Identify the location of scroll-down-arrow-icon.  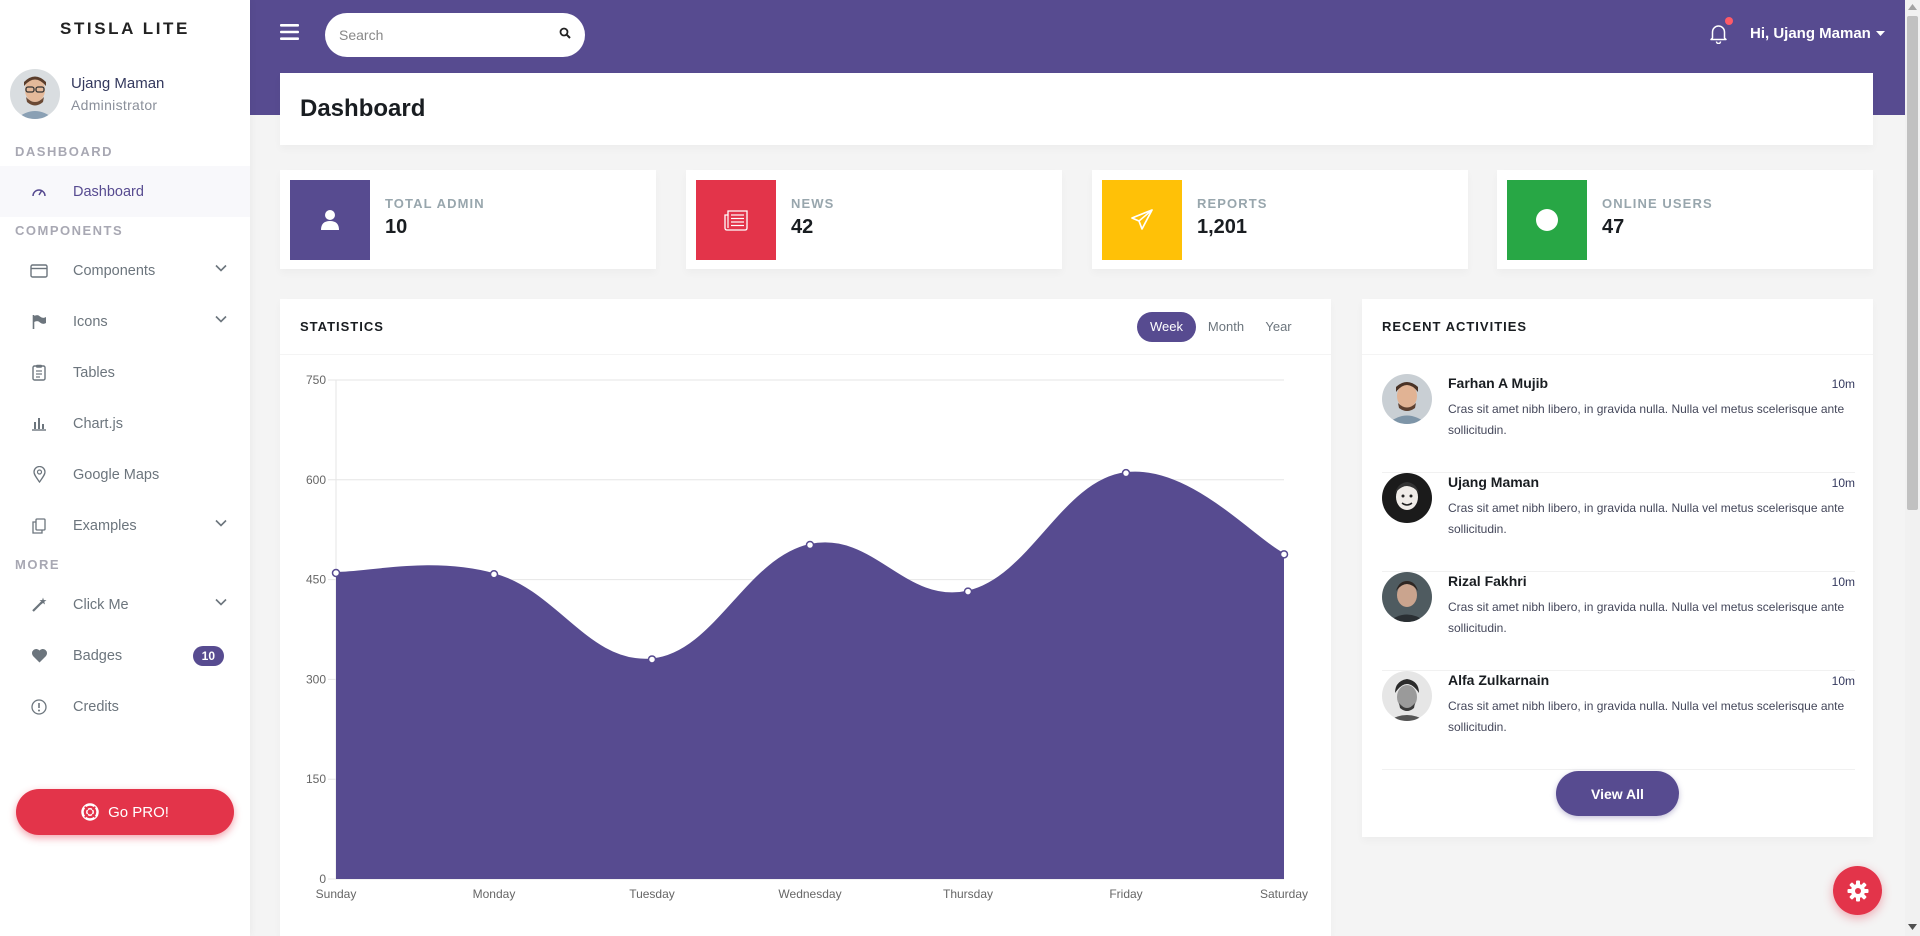
(1912, 927).